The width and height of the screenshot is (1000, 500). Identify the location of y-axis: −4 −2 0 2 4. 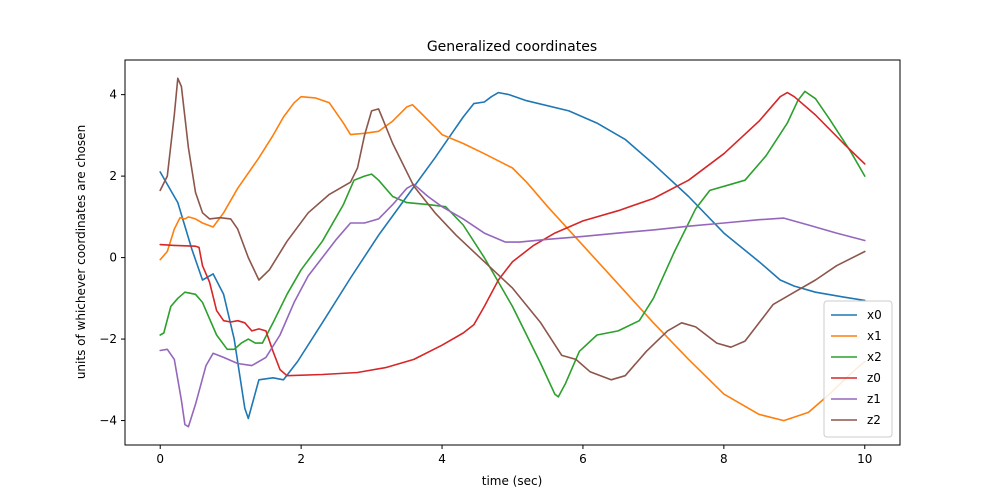
(112, 258).